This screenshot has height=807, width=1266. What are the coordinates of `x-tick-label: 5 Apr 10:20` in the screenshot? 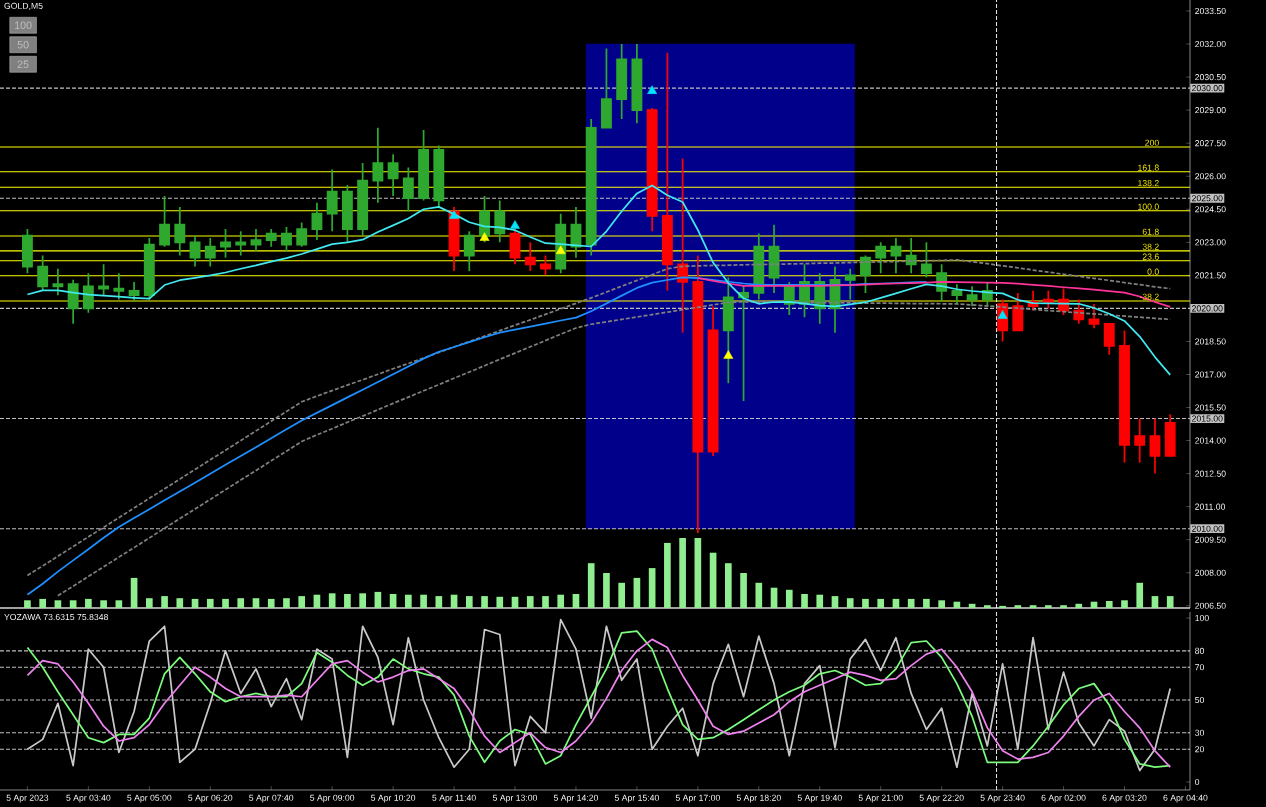 It's located at (393, 798).